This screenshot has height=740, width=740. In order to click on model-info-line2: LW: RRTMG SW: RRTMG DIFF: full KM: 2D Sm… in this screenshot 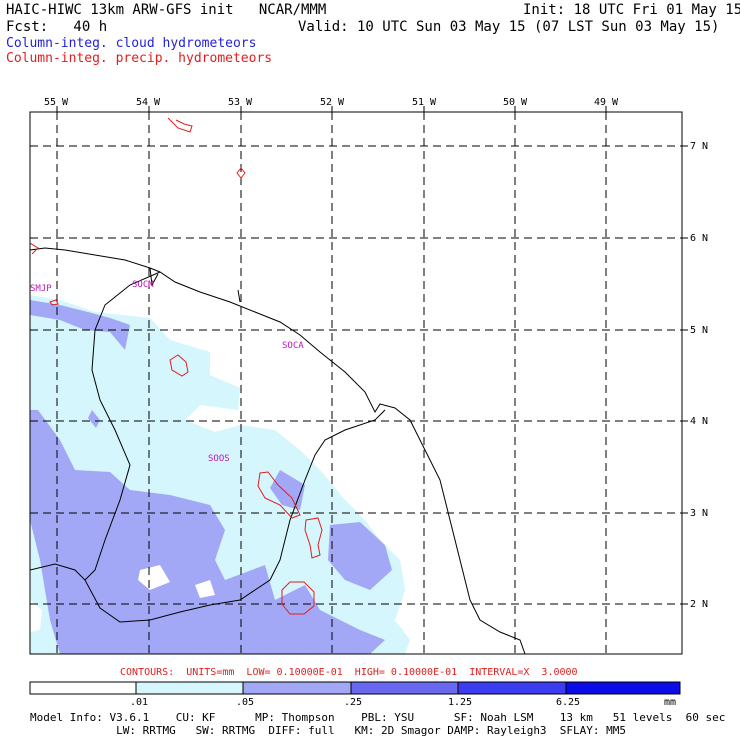, I will do `click(328, 730)`.